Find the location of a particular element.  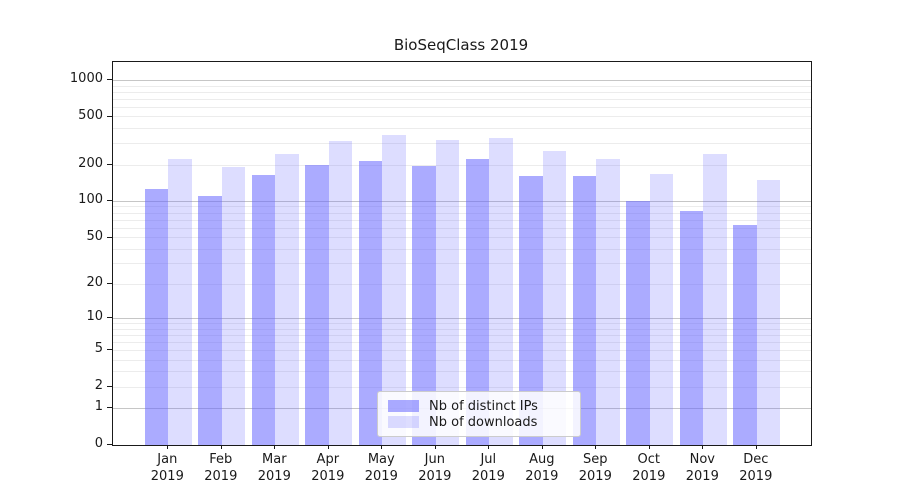

bar-jun-distinct-ips is located at coordinates (424, 305).